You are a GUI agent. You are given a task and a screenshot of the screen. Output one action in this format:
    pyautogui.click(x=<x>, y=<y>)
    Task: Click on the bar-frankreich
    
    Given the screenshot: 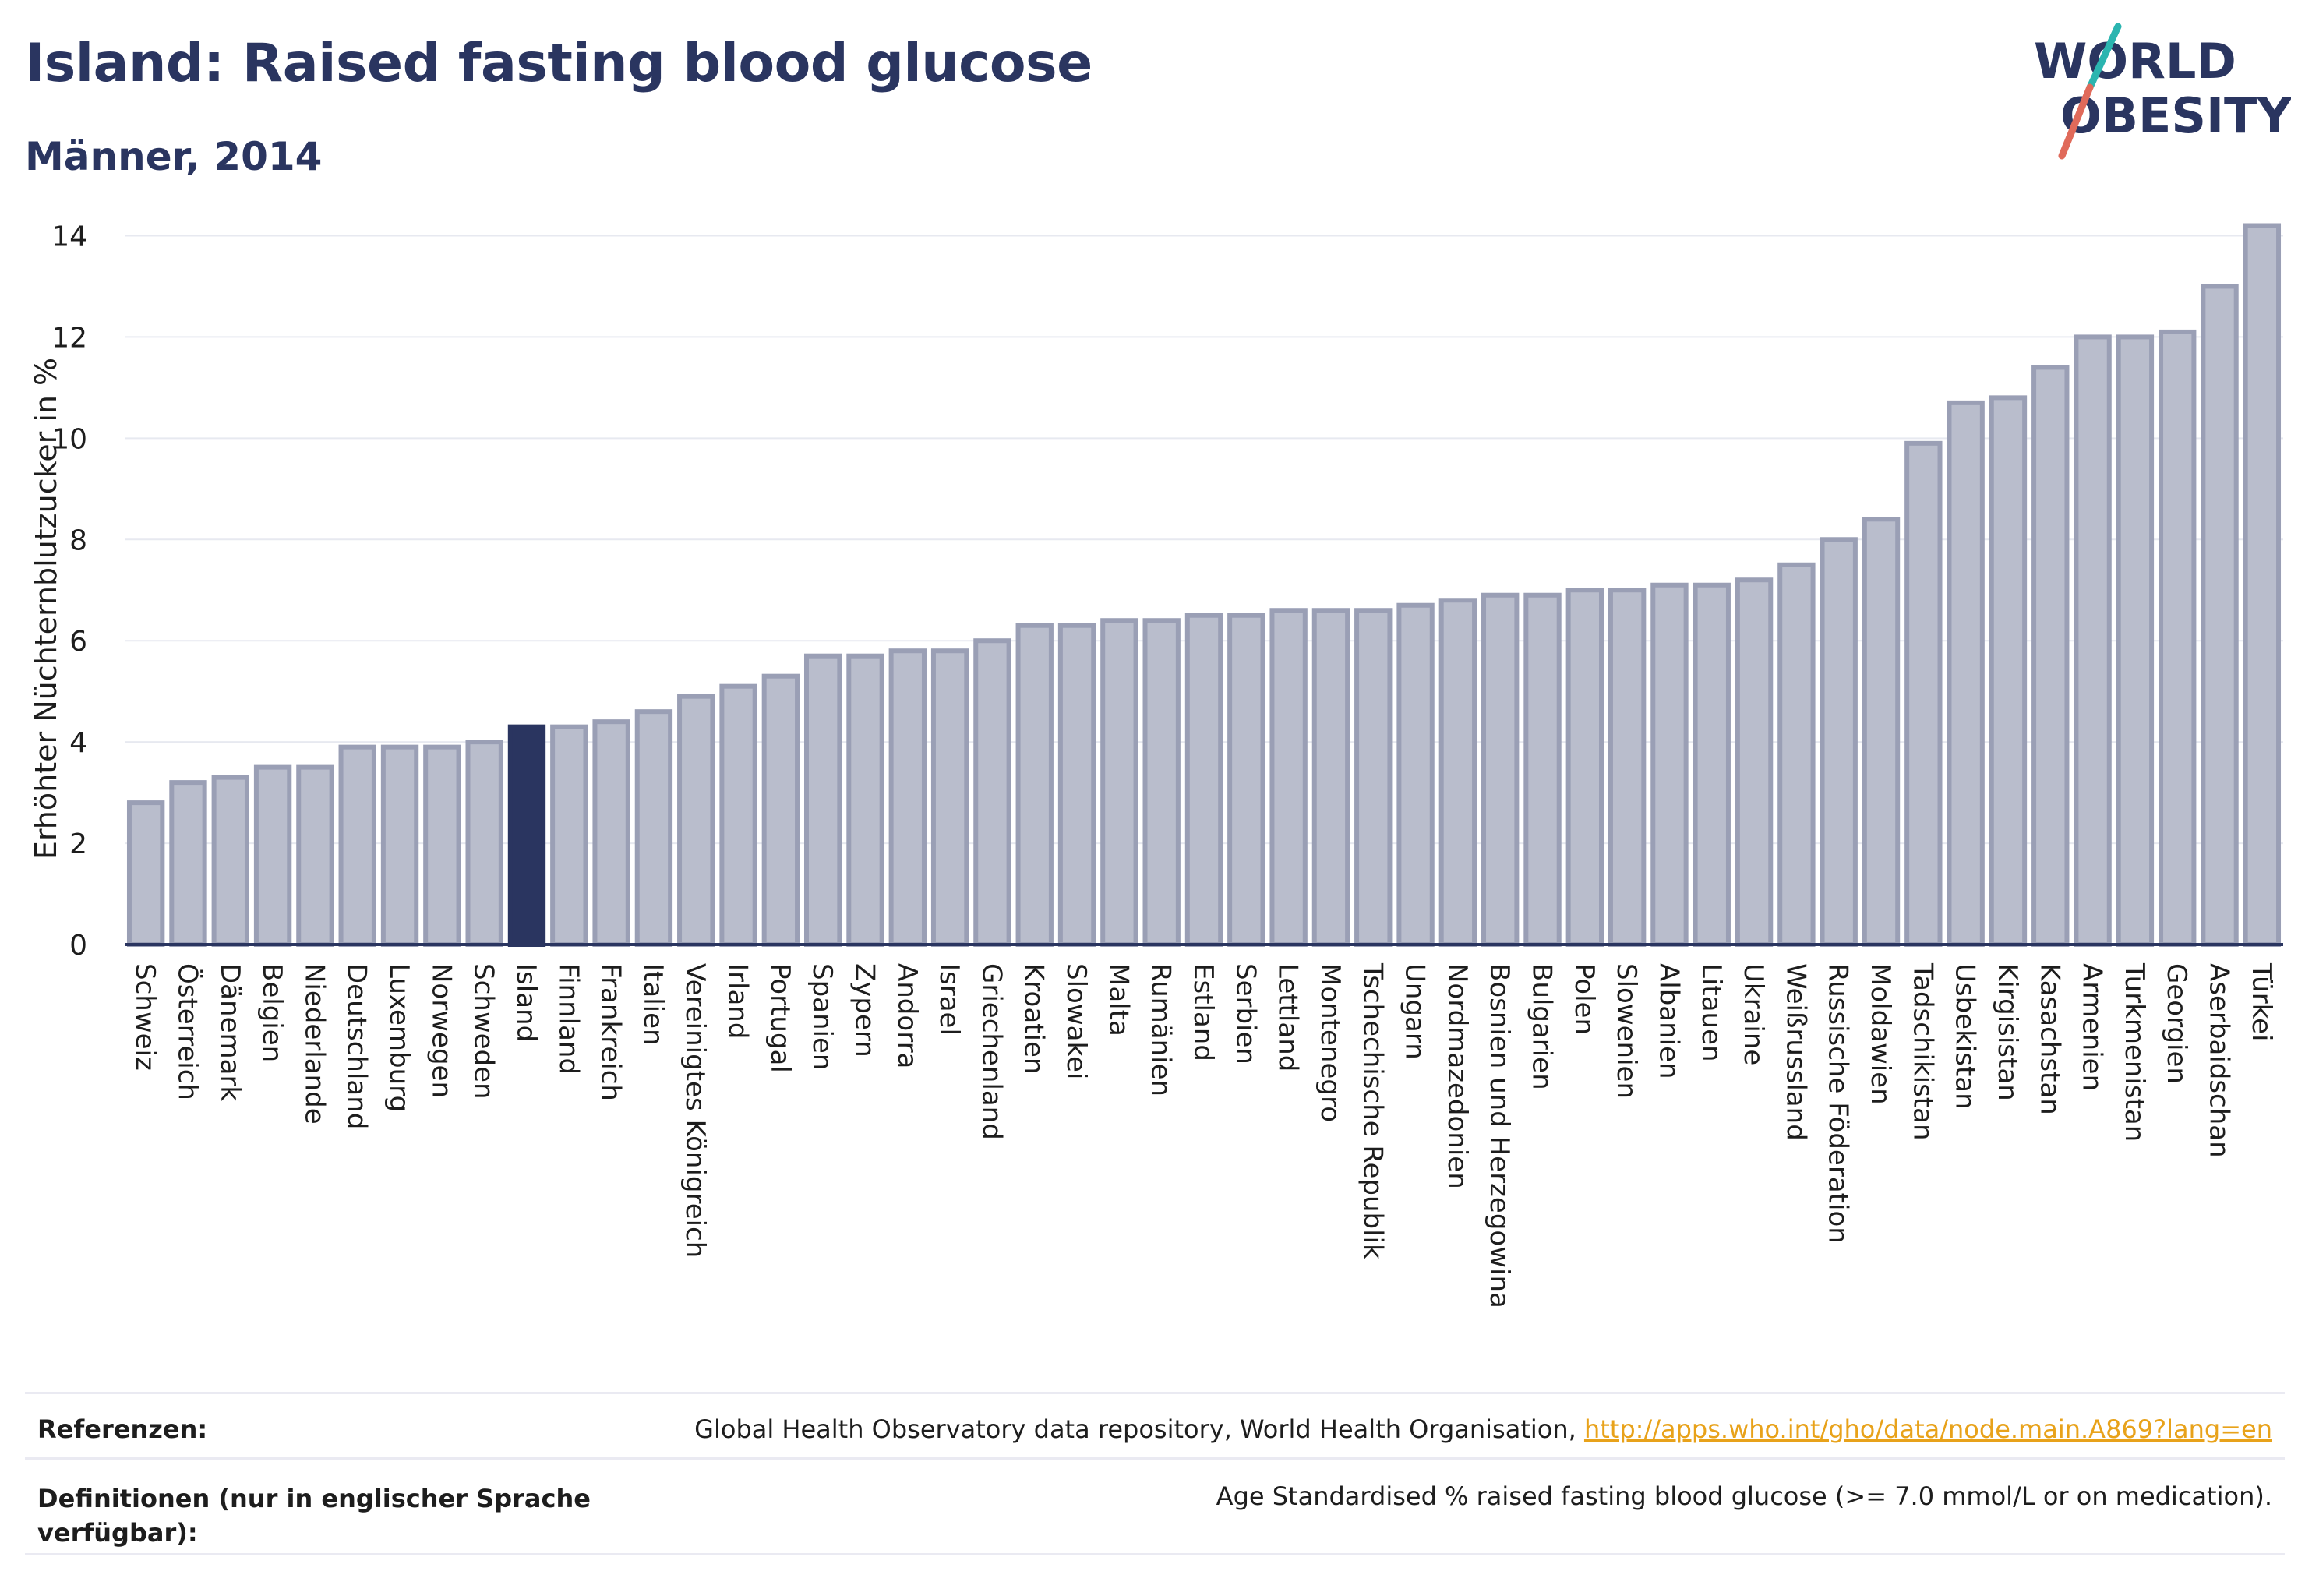 What is the action you would take?
    pyautogui.click(x=611, y=833)
    